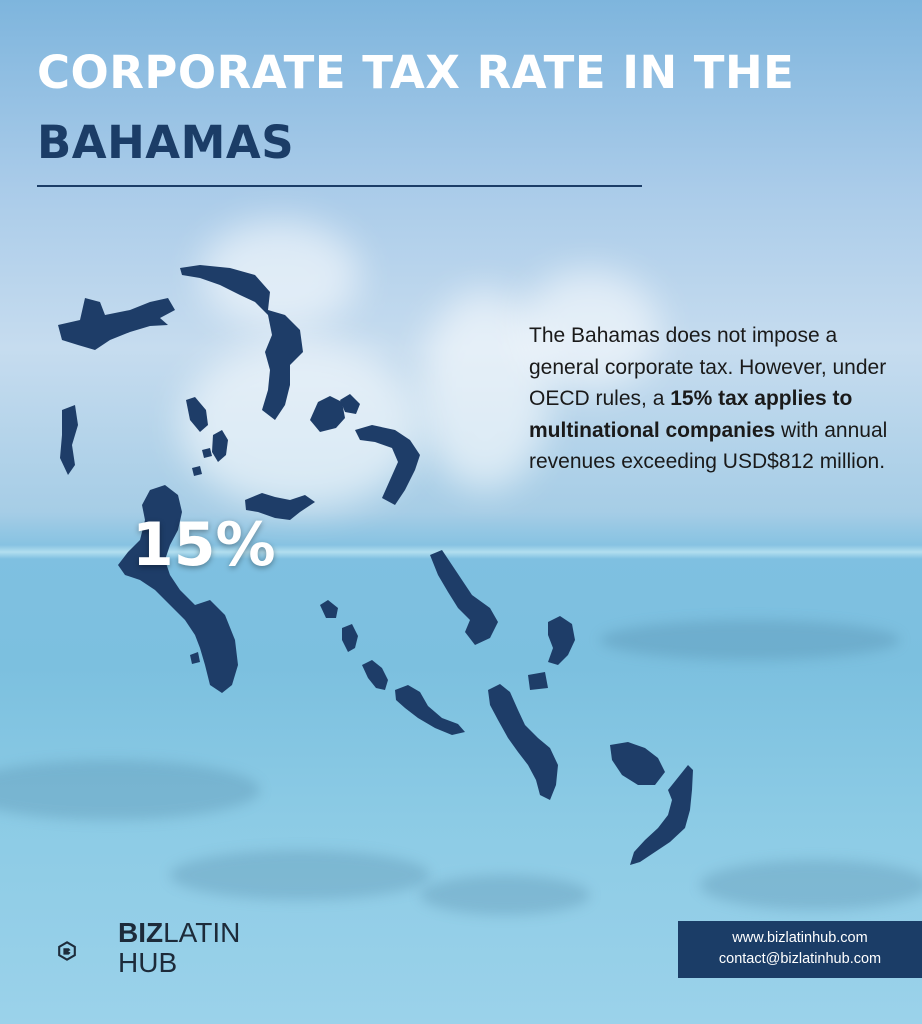  Describe the element at coordinates (800, 938) in the screenshot. I see `website-link: www.bizlatinhub.com` at that location.